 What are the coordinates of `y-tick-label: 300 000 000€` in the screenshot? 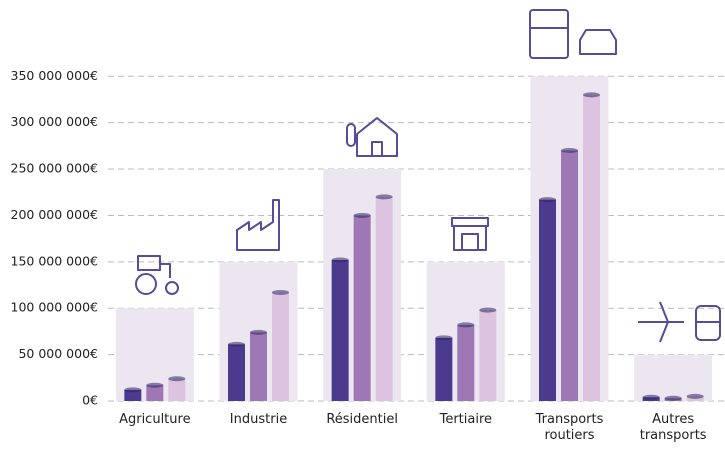 It's located at (55, 121).